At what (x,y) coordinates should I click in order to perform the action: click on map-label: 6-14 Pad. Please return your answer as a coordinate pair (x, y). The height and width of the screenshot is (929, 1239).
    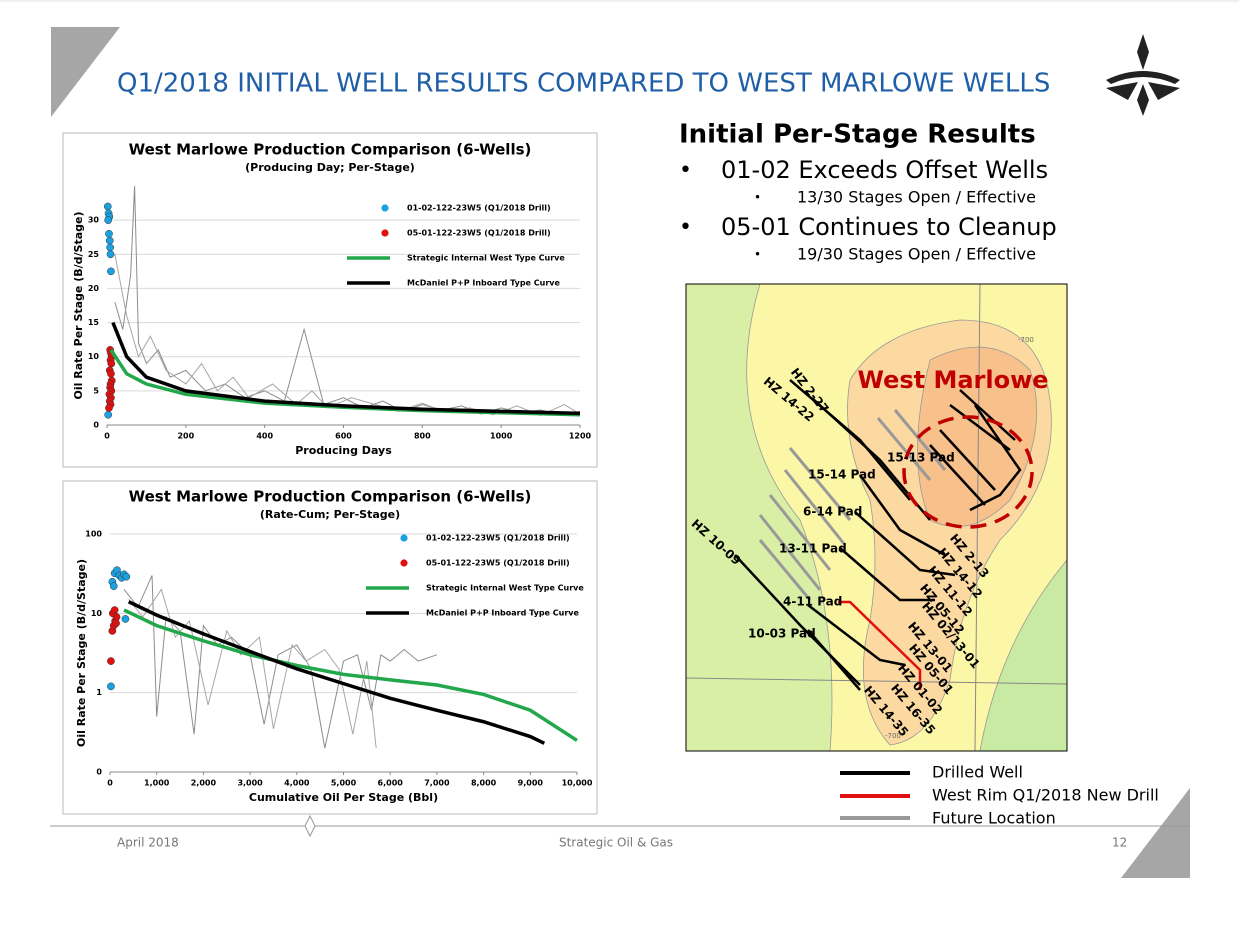
    Looking at the image, I should click on (832, 512).